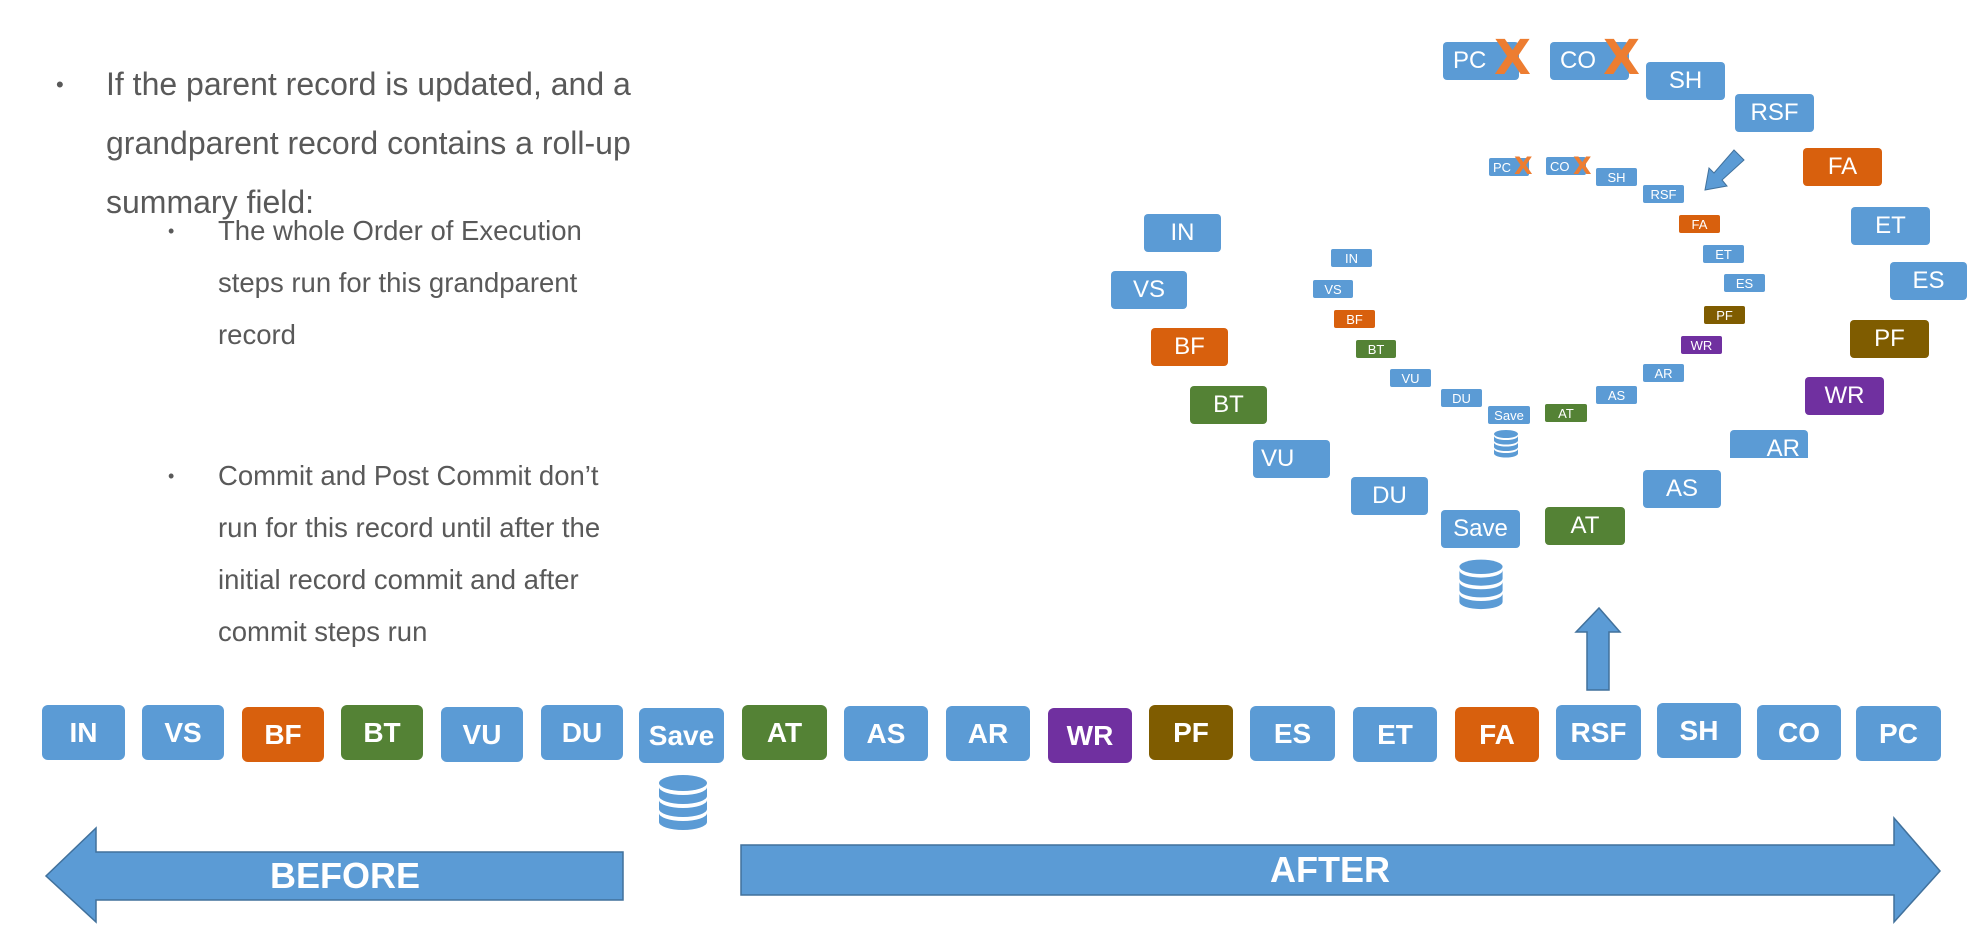 This screenshot has width=1967, height=930. Describe the element at coordinates (1354, 319) in the screenshot. I see `small-step-bf: BF` at that location.